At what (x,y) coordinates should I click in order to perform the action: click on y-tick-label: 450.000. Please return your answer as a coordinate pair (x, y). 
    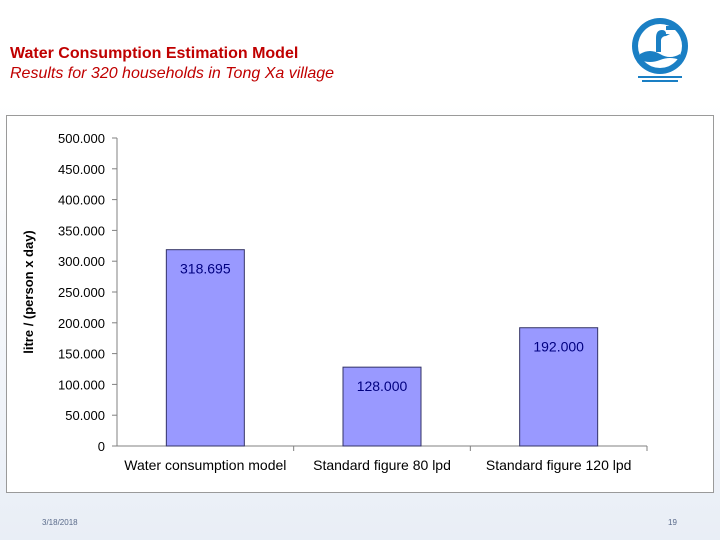
    Looking at the image, I should click on (81, 169).